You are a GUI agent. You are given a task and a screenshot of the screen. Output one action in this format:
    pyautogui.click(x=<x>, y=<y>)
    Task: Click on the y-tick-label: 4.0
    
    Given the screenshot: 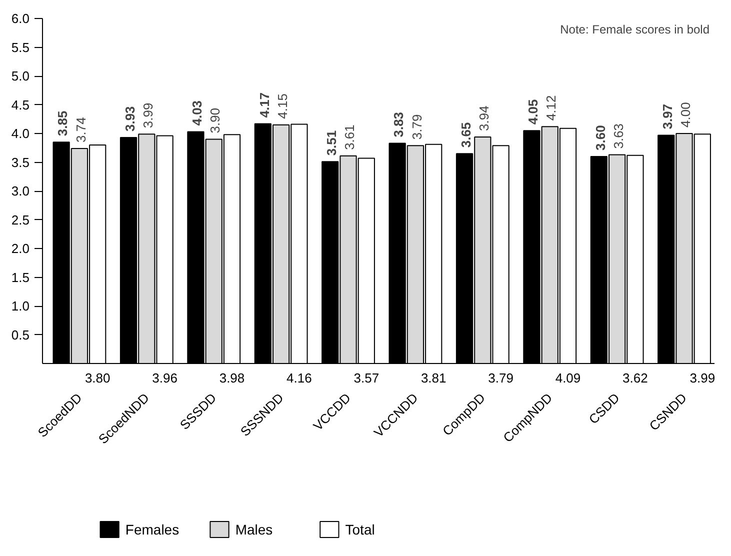 What is the action you would take?
    pyautogui.click(x=20, y=133)
    